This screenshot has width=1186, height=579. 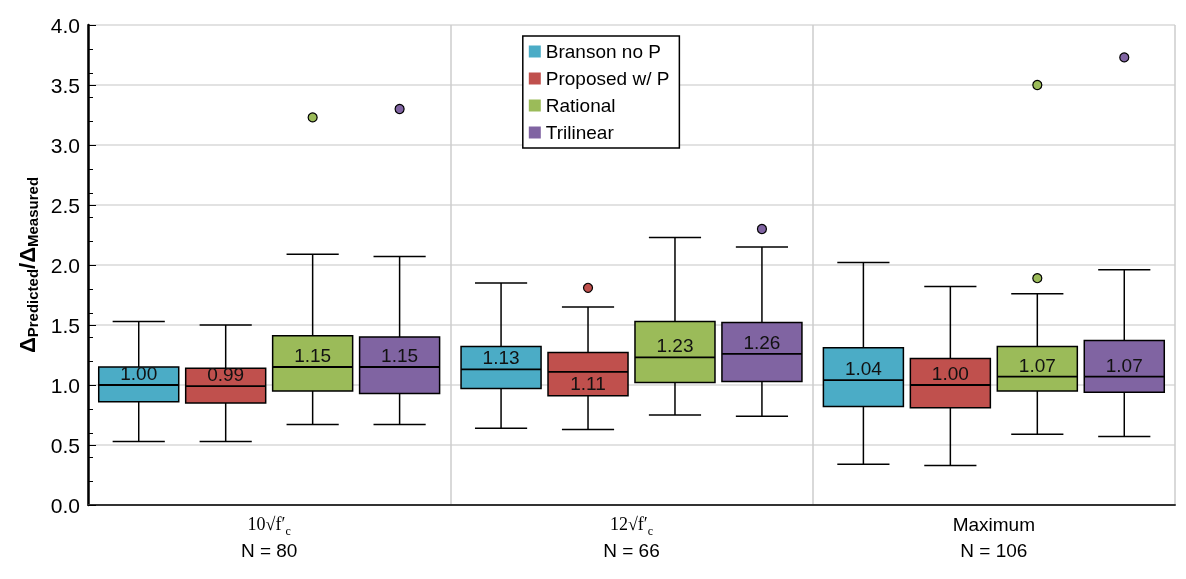 I want to click on y-tick-label: 1.5, so click(x=65, y=325).